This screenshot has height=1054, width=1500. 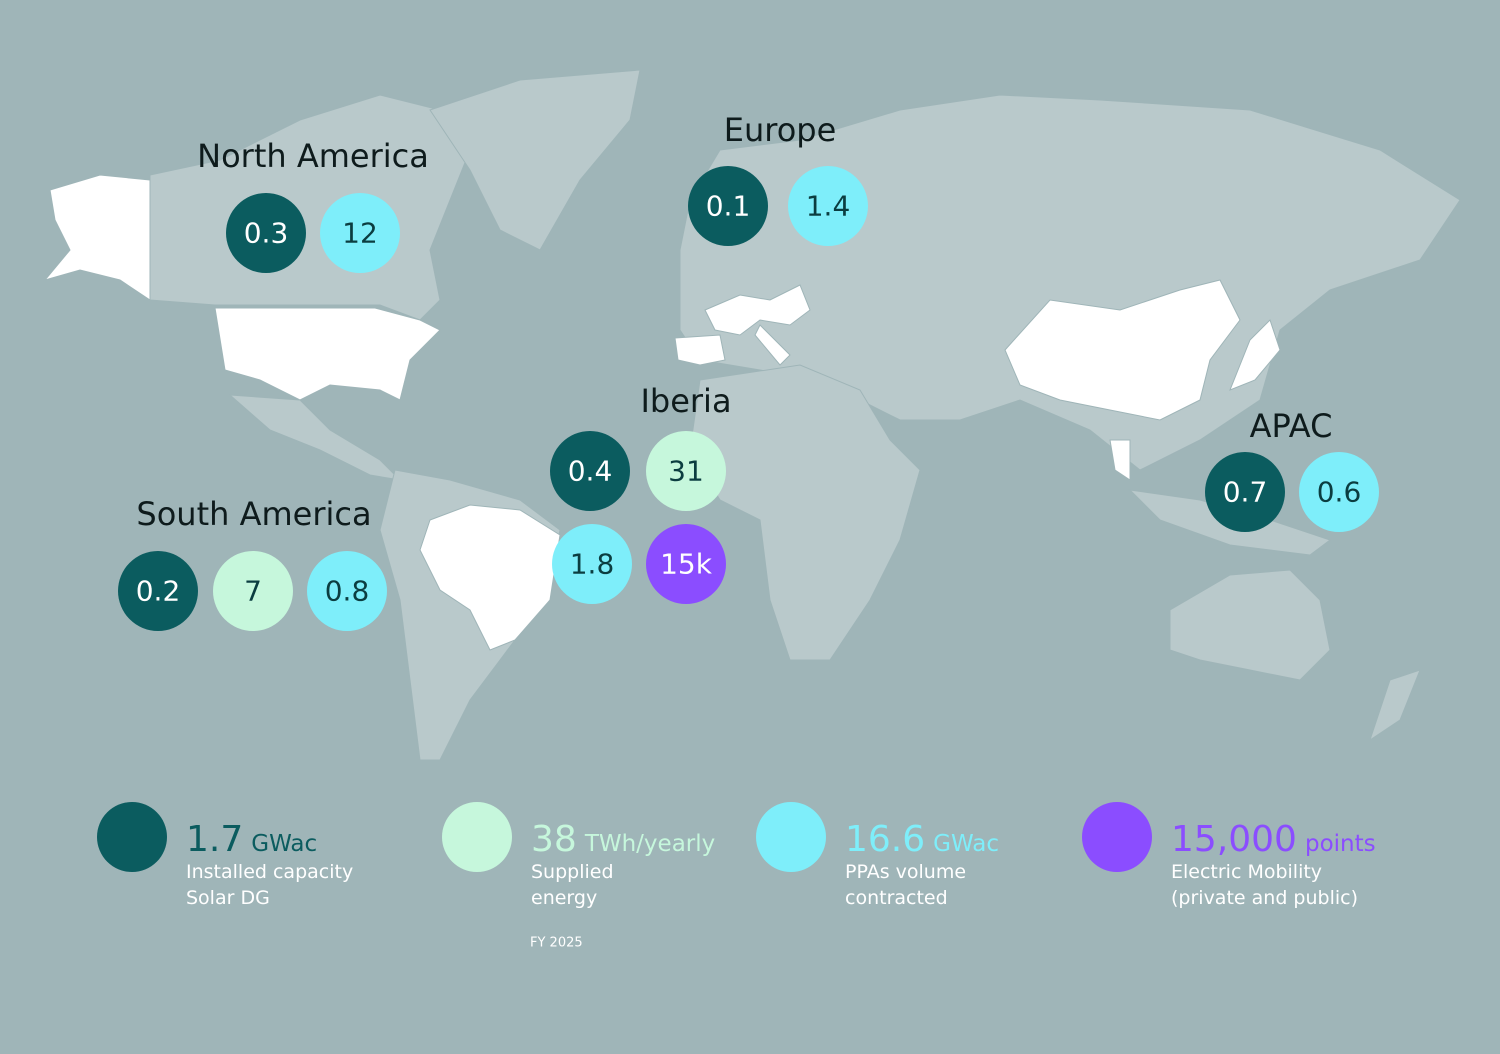 What do you see at coordinates (564, 898) in the screenshot?
I see `legend-description: energy` at bounding box center [564, 898].